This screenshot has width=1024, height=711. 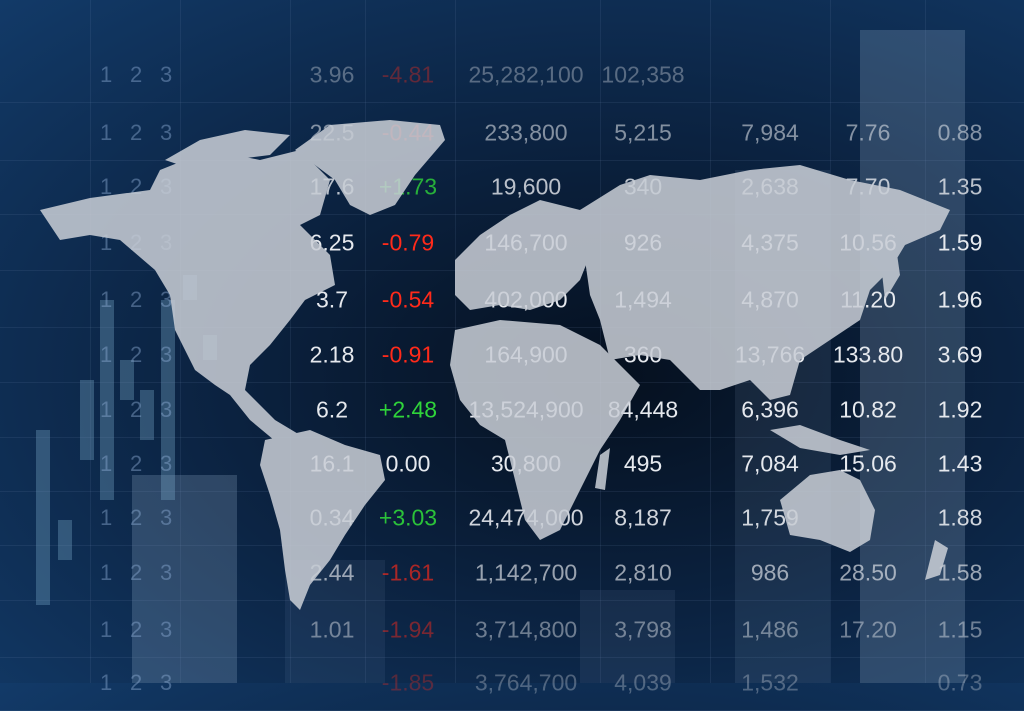 I want to click on table-cell: 986, so click(x=770, y=572).